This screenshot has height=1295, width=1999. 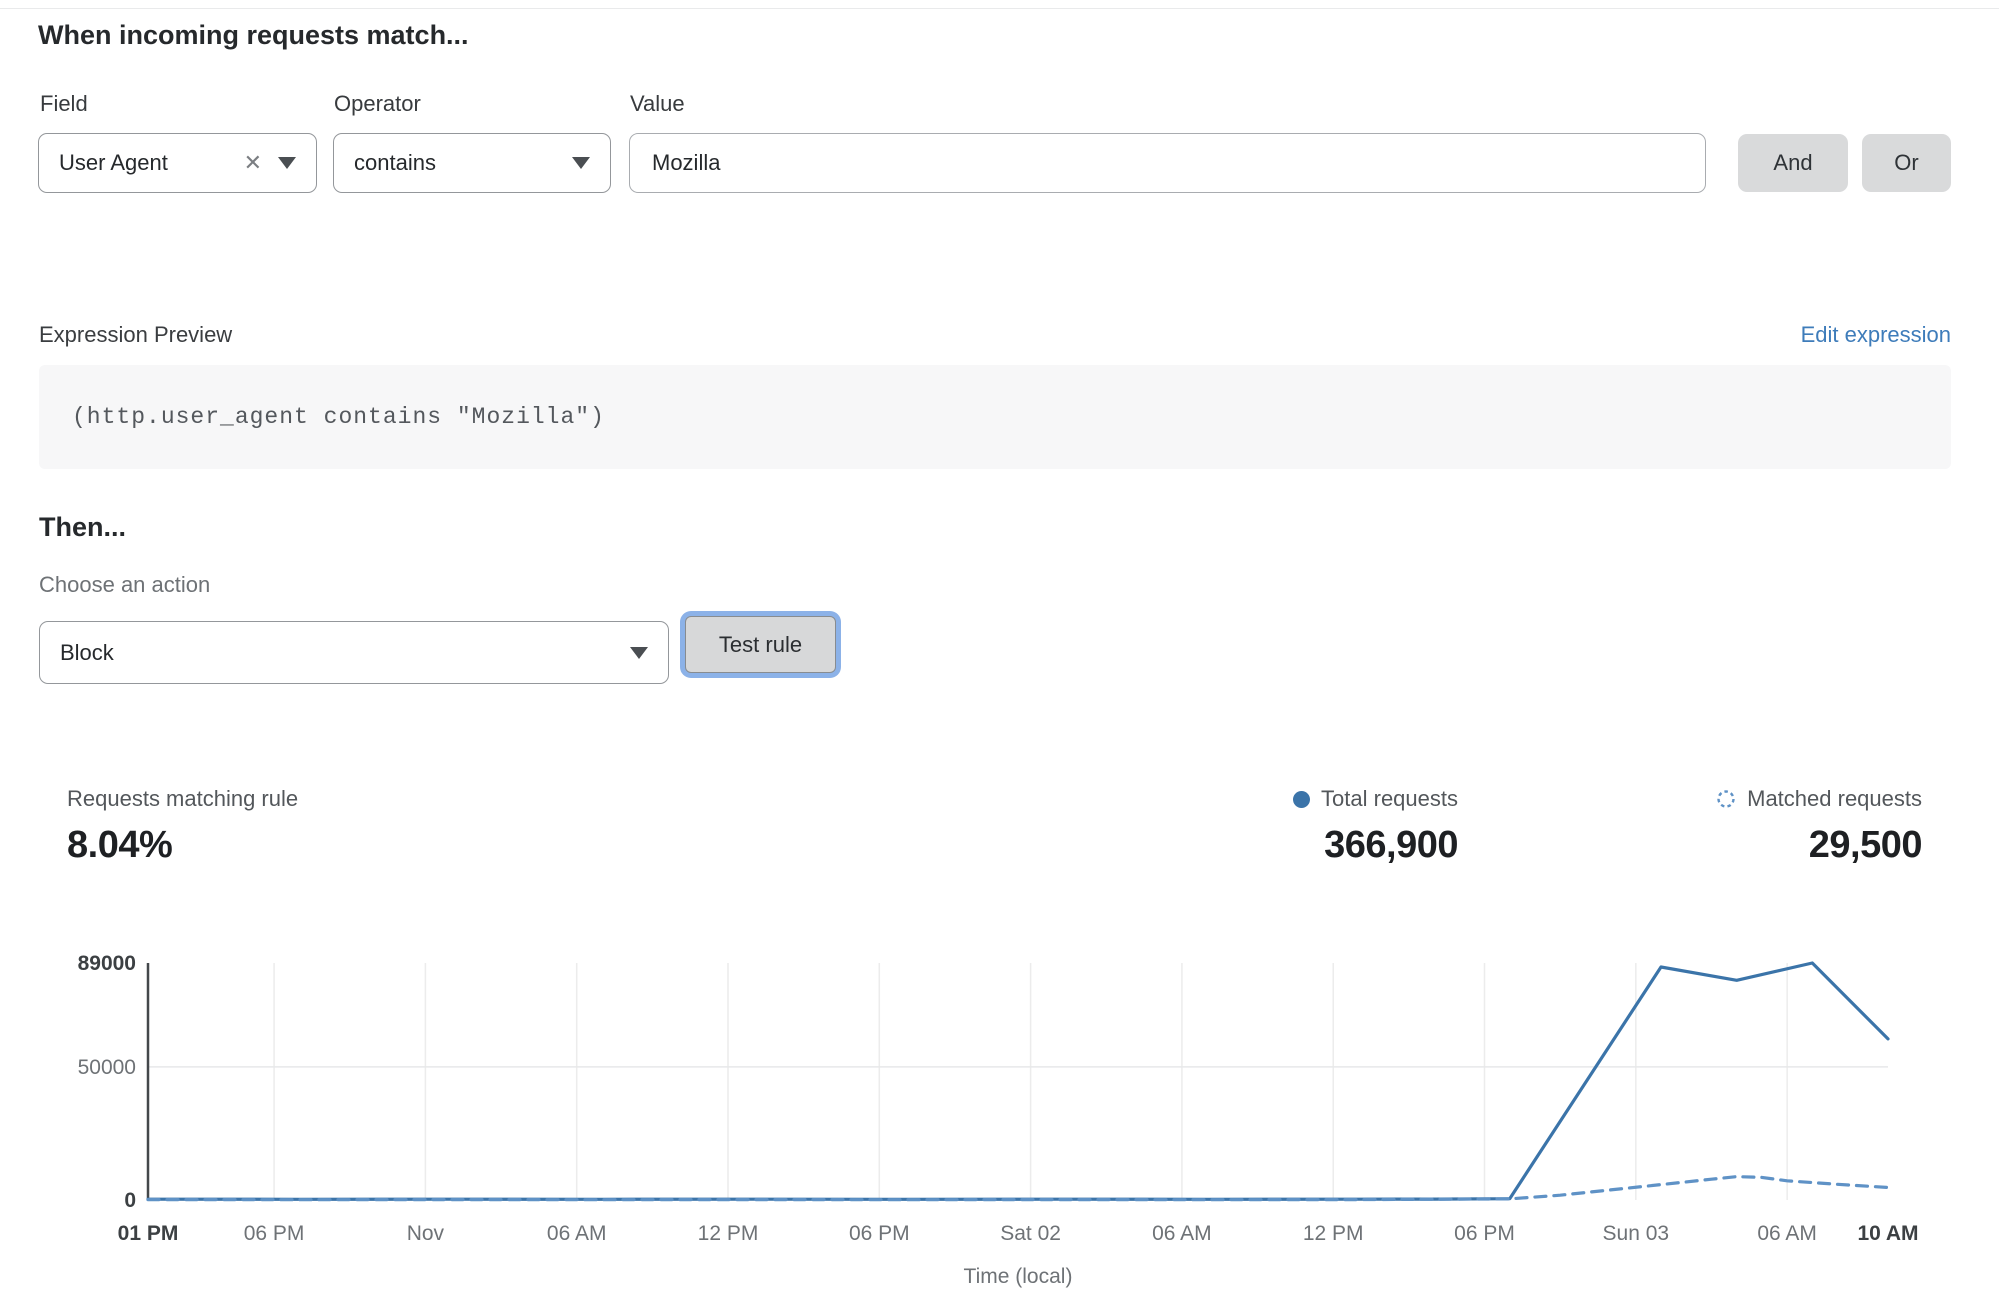 What do you see at coordinates (377, 103) in the screenshot?
I see `operator-label: Operator` at bounding box center [377, 103].